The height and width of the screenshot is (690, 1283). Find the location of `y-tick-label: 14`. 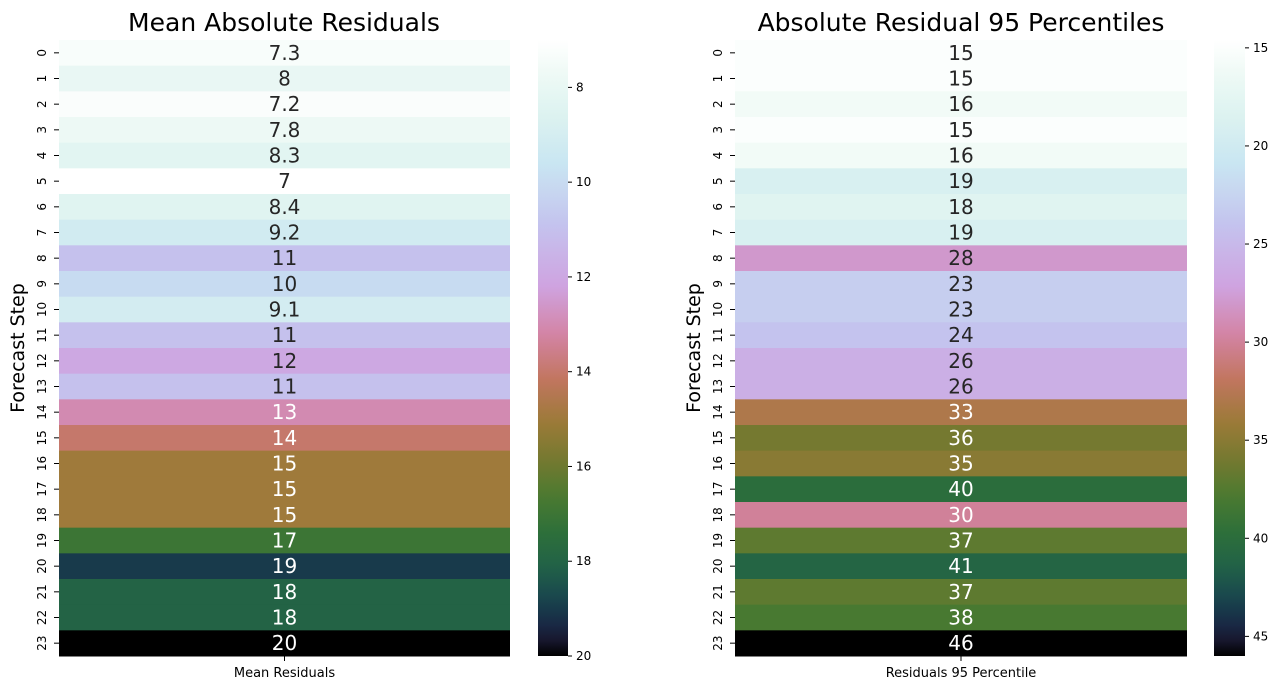

y-tick-label: 14 is located at coordinates (42, 412).